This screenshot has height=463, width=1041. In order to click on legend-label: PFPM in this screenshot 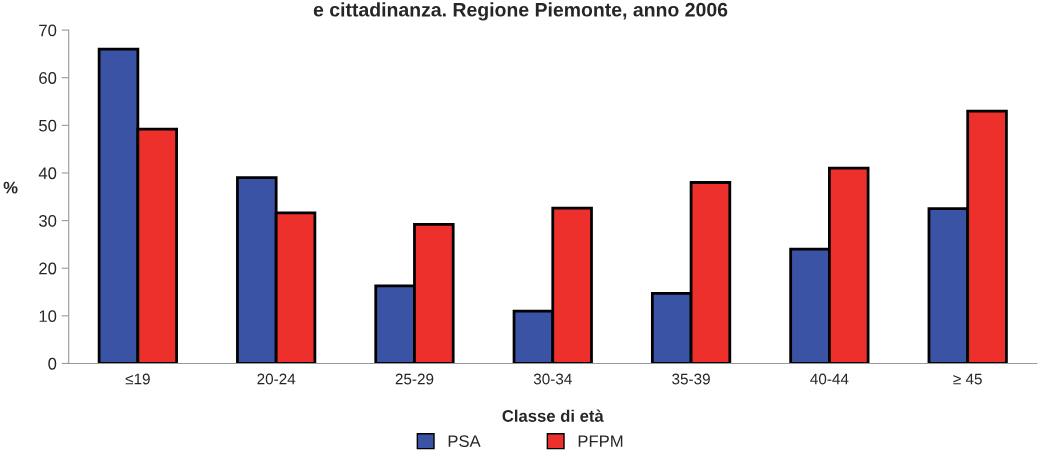, I will do `click(600, 441)`.